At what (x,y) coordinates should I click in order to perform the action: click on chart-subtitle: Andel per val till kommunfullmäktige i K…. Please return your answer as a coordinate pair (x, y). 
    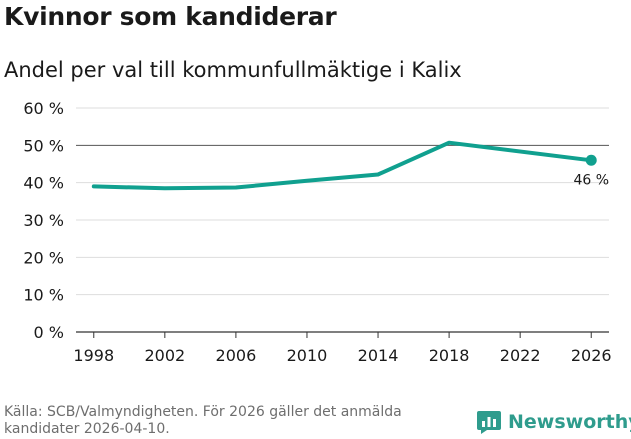
    Looking at the image, I should click on (233, 70).